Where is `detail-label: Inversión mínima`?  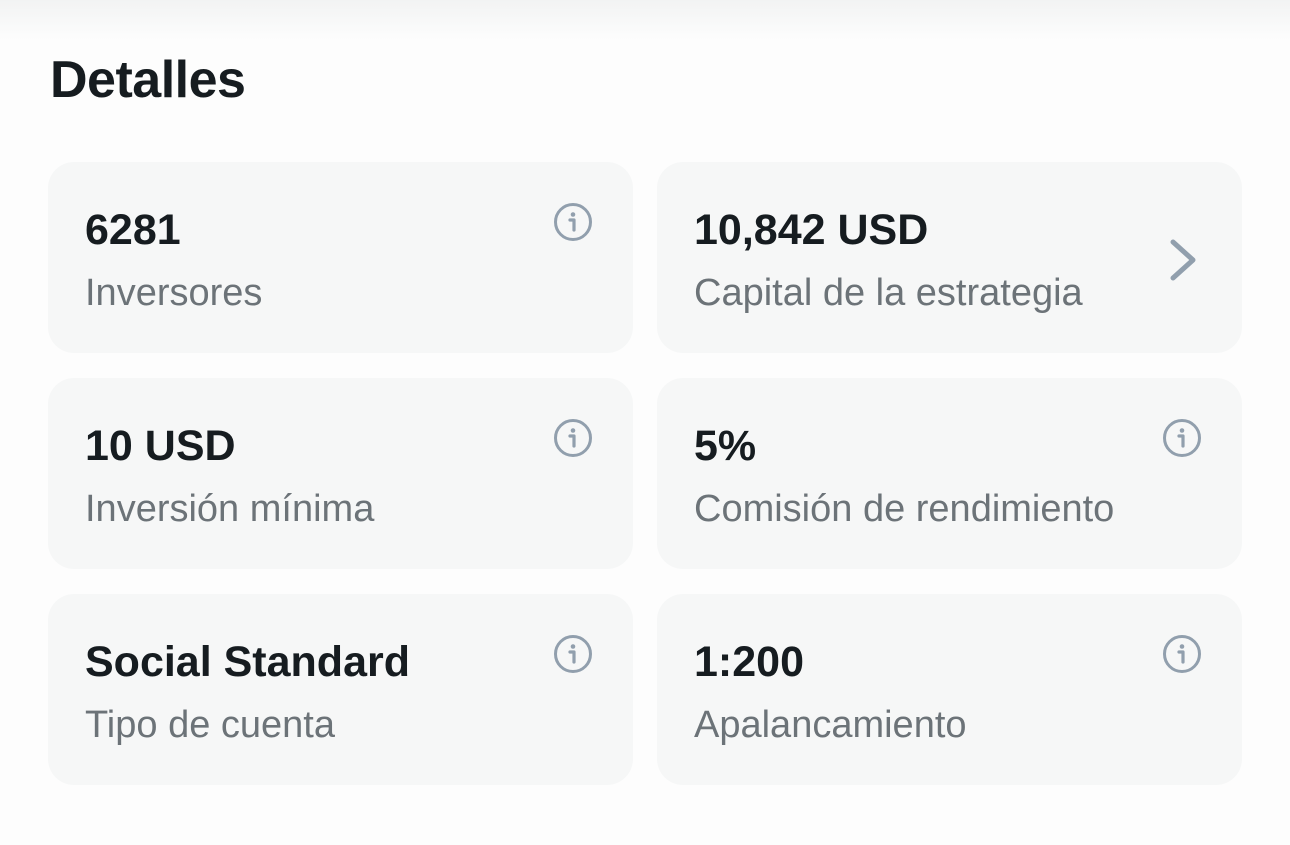 detail-label: Inversión mínima is located at coordinates (230, 509).